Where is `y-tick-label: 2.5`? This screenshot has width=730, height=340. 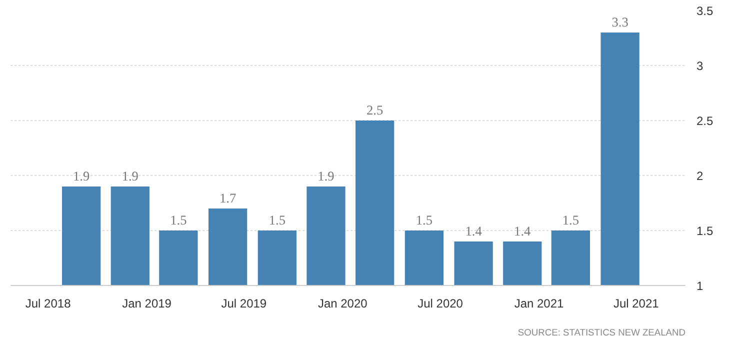 y-tick-label: 2.5 is located at coordinates (705, 121).